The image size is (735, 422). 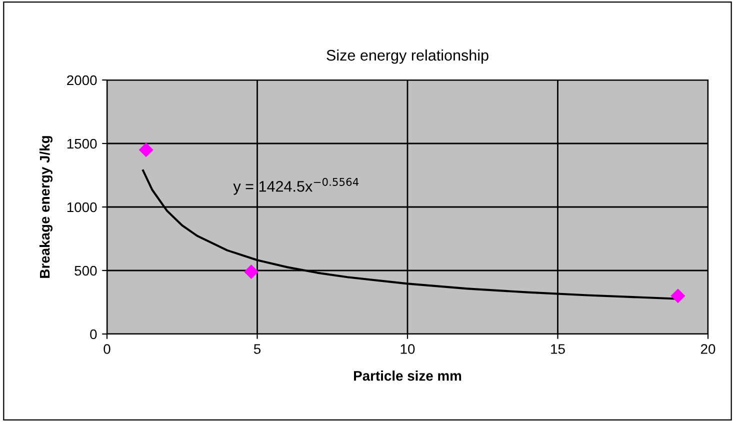 I want to click on y-tick-label: 1000, so click(x=82, y=207).